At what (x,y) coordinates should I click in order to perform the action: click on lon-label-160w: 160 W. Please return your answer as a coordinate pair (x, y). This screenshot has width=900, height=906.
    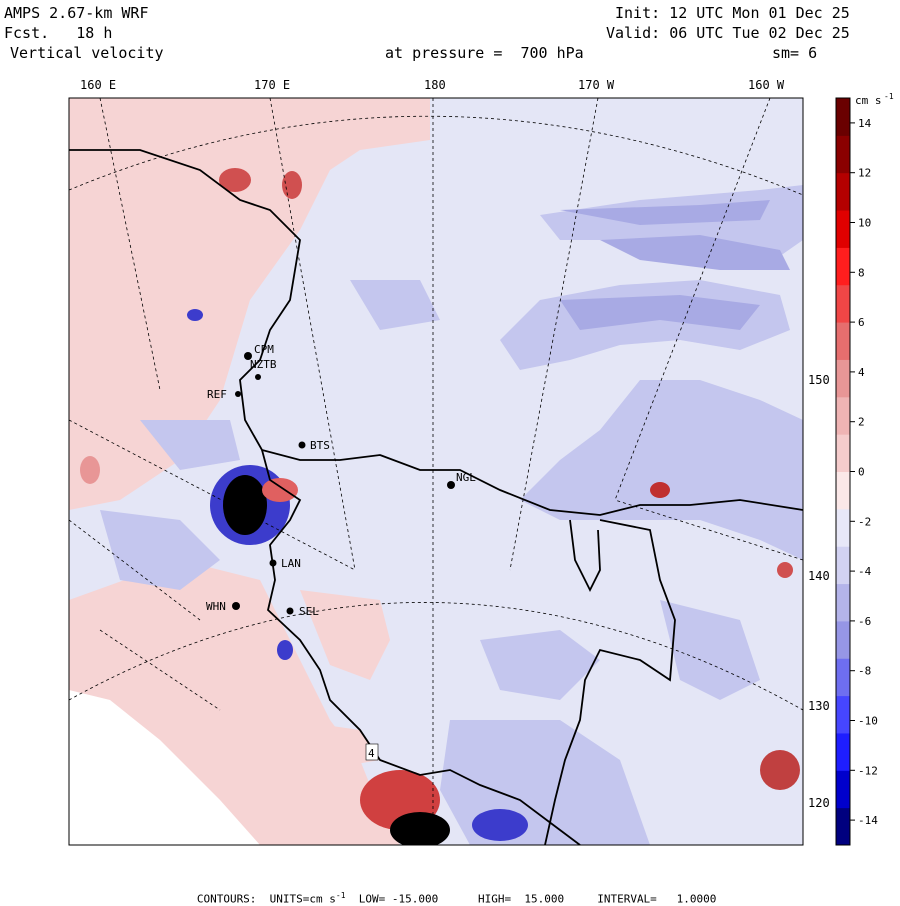
    Looking at the image, I should click on (766, 85).